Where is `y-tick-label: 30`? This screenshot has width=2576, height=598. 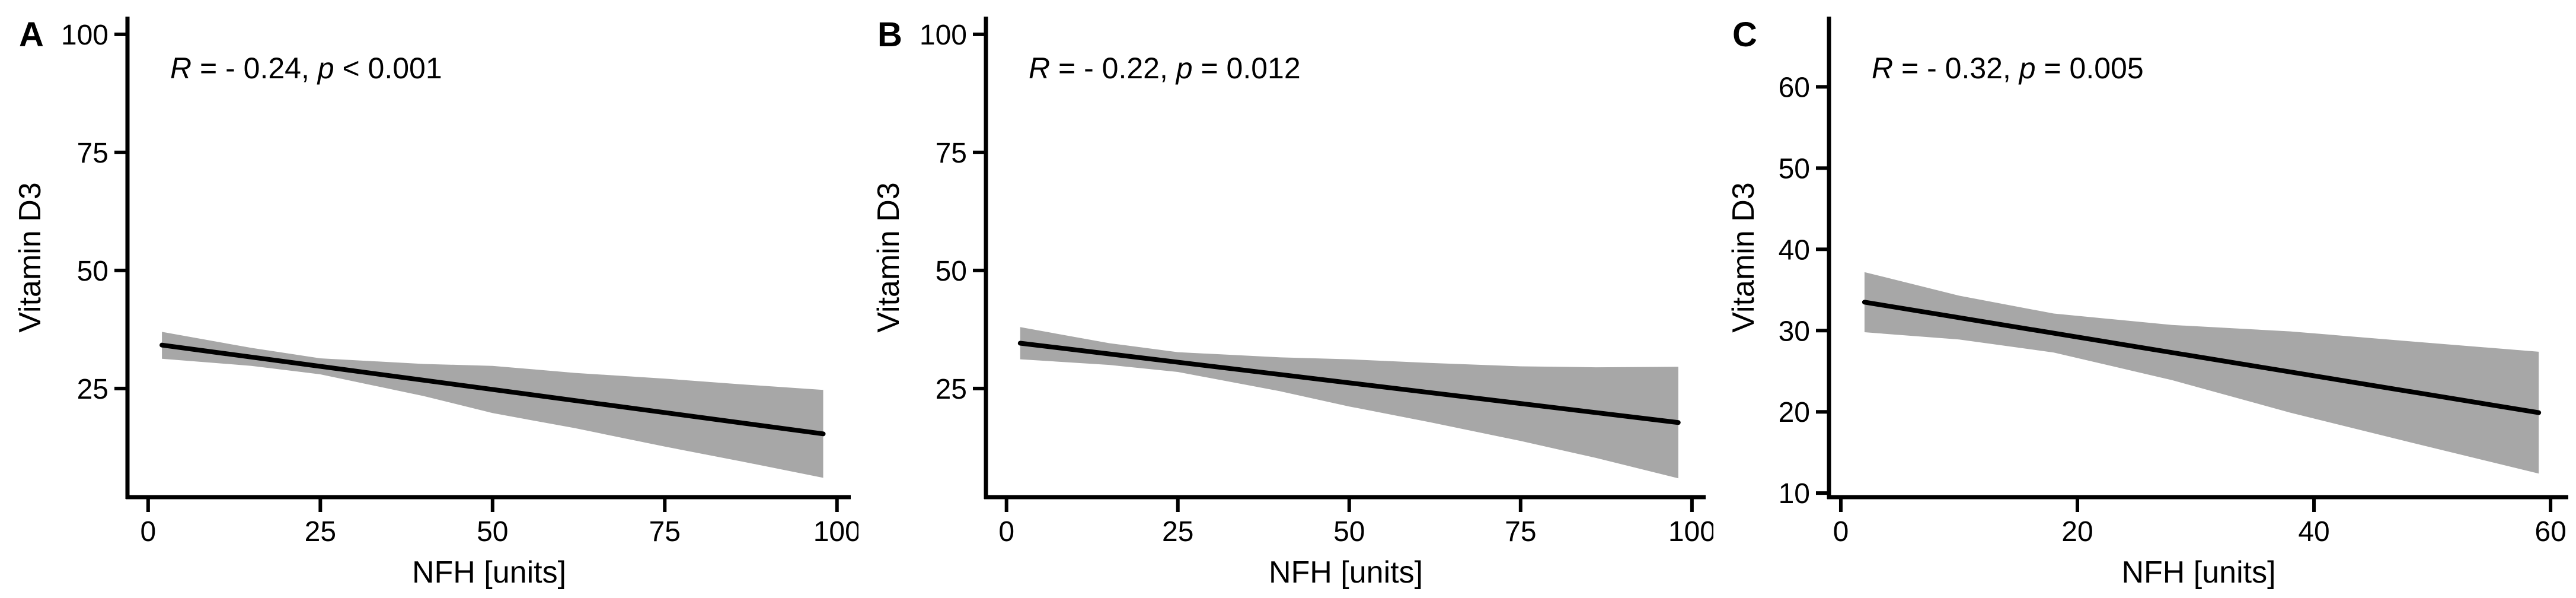
y-tick-label: 30 is located at coordinates (1794, 331).